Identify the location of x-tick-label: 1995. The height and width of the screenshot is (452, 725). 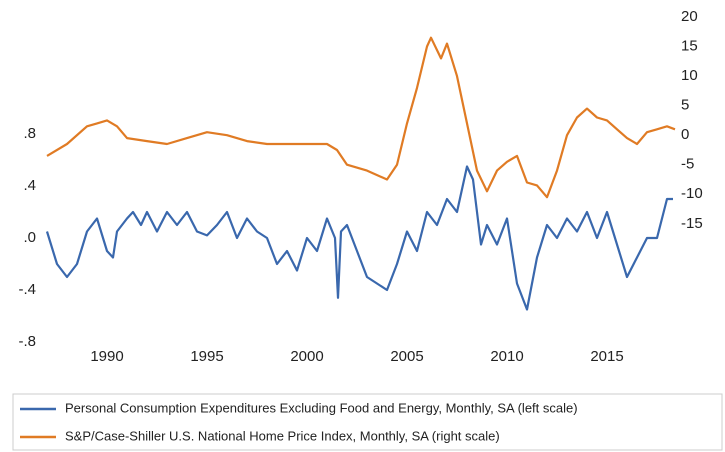
(206, 356).